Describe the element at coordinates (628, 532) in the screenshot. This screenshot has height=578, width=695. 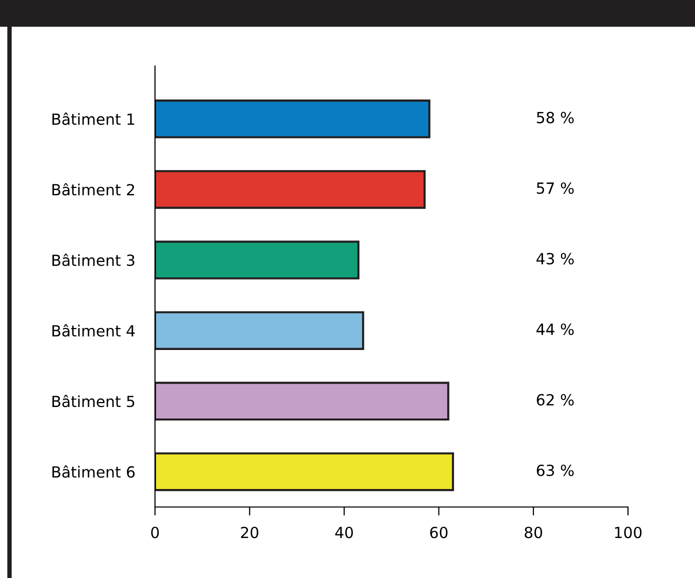
I see `x-tick-label: 100` at that location.